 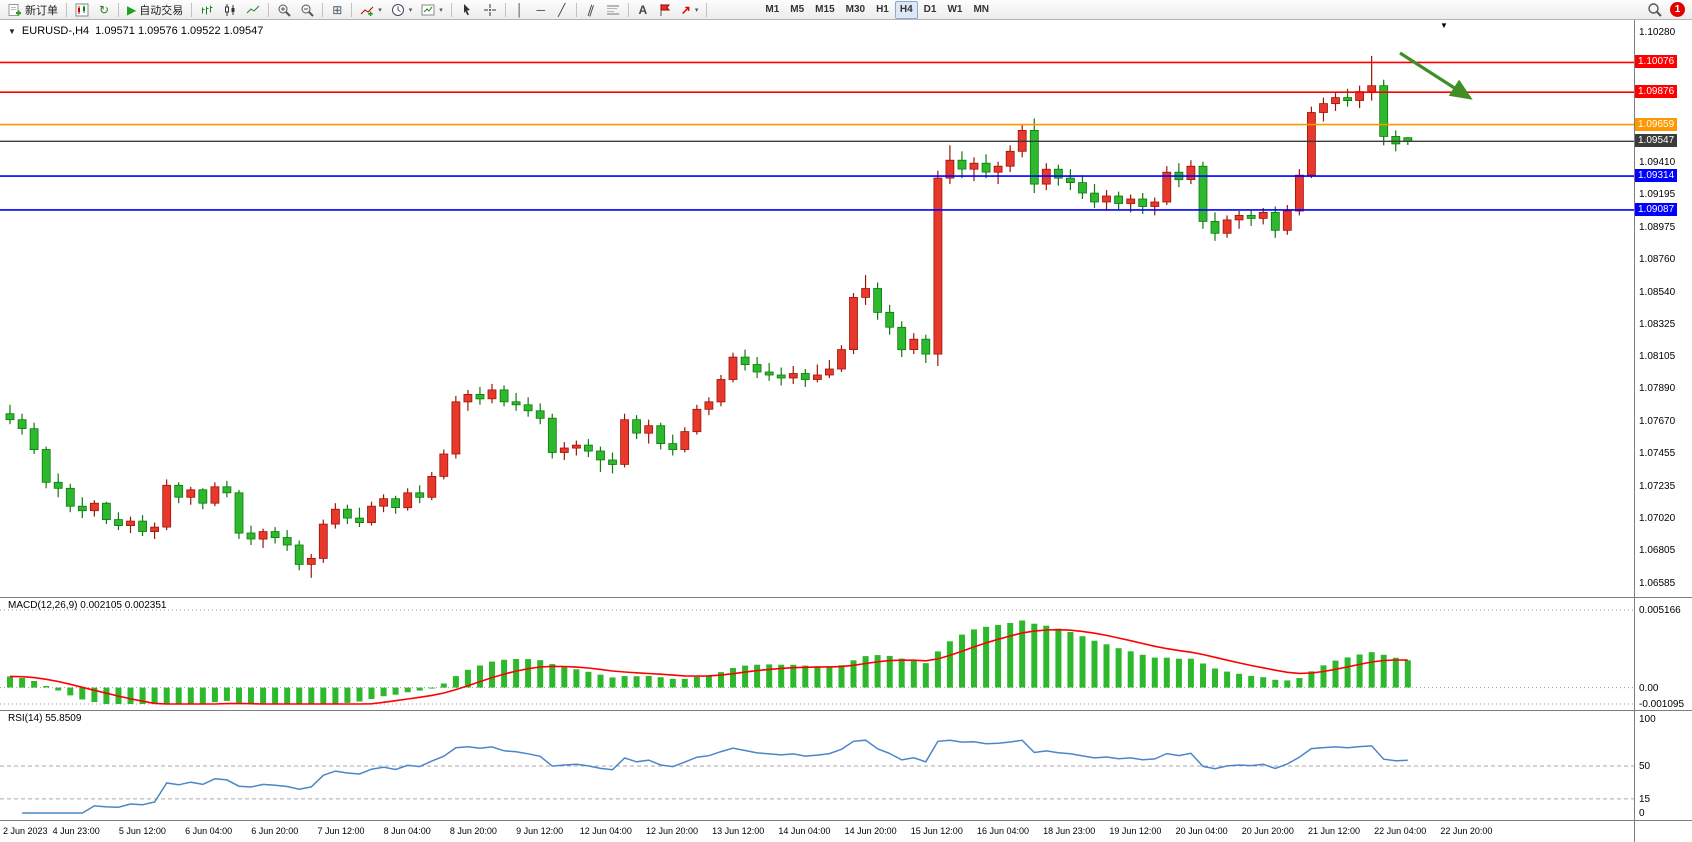 I want to click on vertical-line-button: │, so click(x=520, y=10).